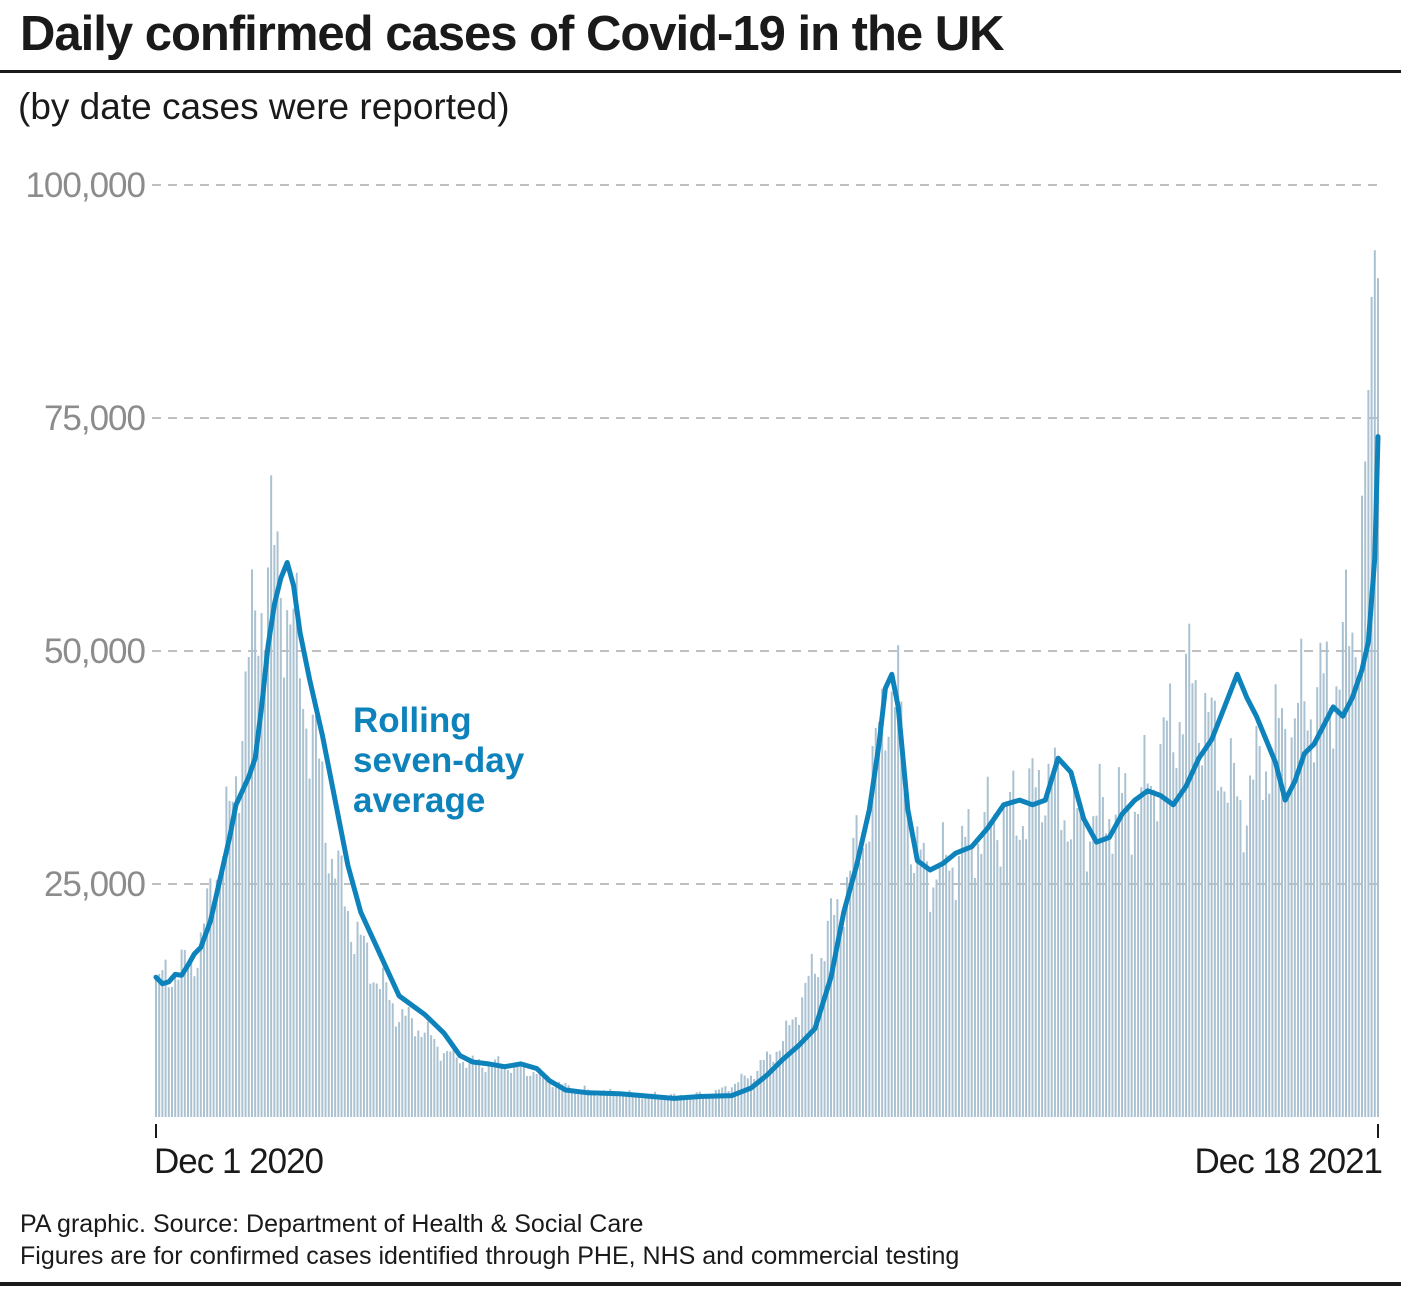  Describe the element at coordinates (95, 884) in the screenshot. I see `y-tick-label-25000: 25,000` at that location.